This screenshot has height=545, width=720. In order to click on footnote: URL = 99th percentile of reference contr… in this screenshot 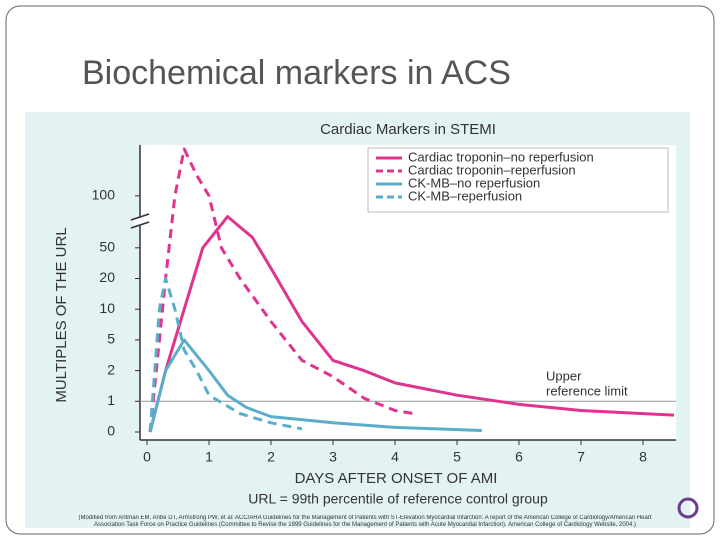, I will do `click(398, 499)`.